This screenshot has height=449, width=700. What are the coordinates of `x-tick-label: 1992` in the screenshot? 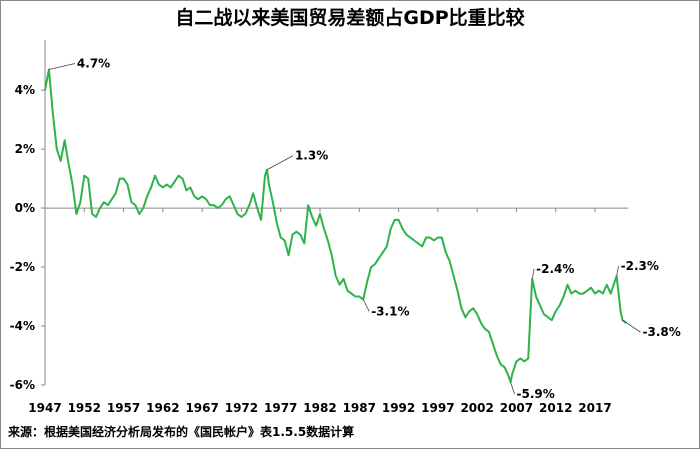 It's located at (398, 408).